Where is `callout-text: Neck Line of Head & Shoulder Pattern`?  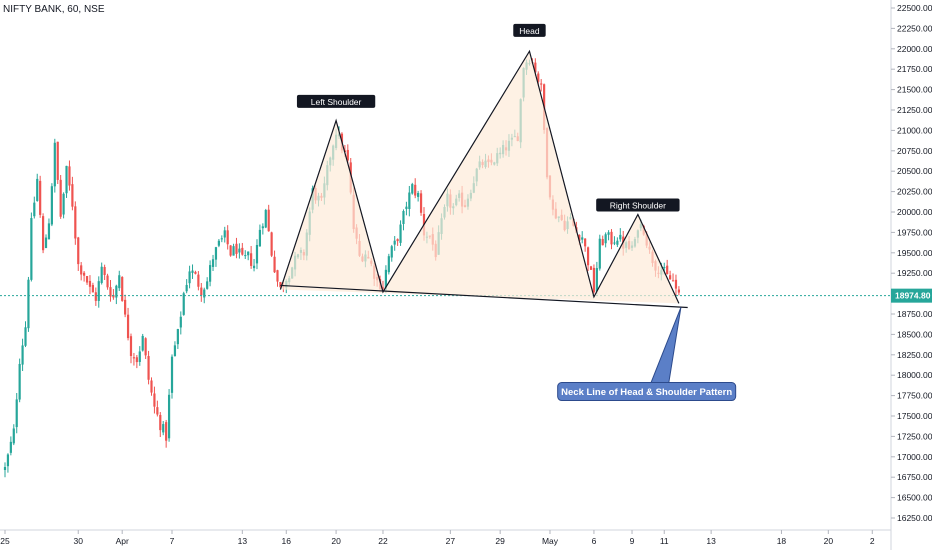 callout-text: Neck Line of Head & Shoulder Pattern is located at coordinates (646, 392).